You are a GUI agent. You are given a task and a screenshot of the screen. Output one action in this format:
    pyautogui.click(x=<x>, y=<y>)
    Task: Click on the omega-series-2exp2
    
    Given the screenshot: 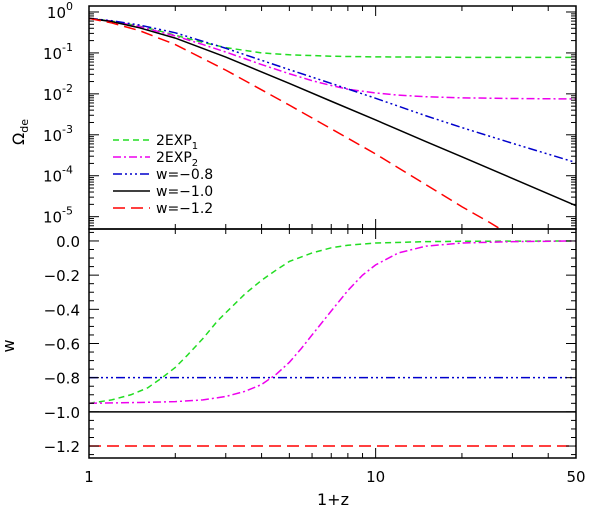 What is the action you would take?
    pyautogui.click(x=332, y=58)
    